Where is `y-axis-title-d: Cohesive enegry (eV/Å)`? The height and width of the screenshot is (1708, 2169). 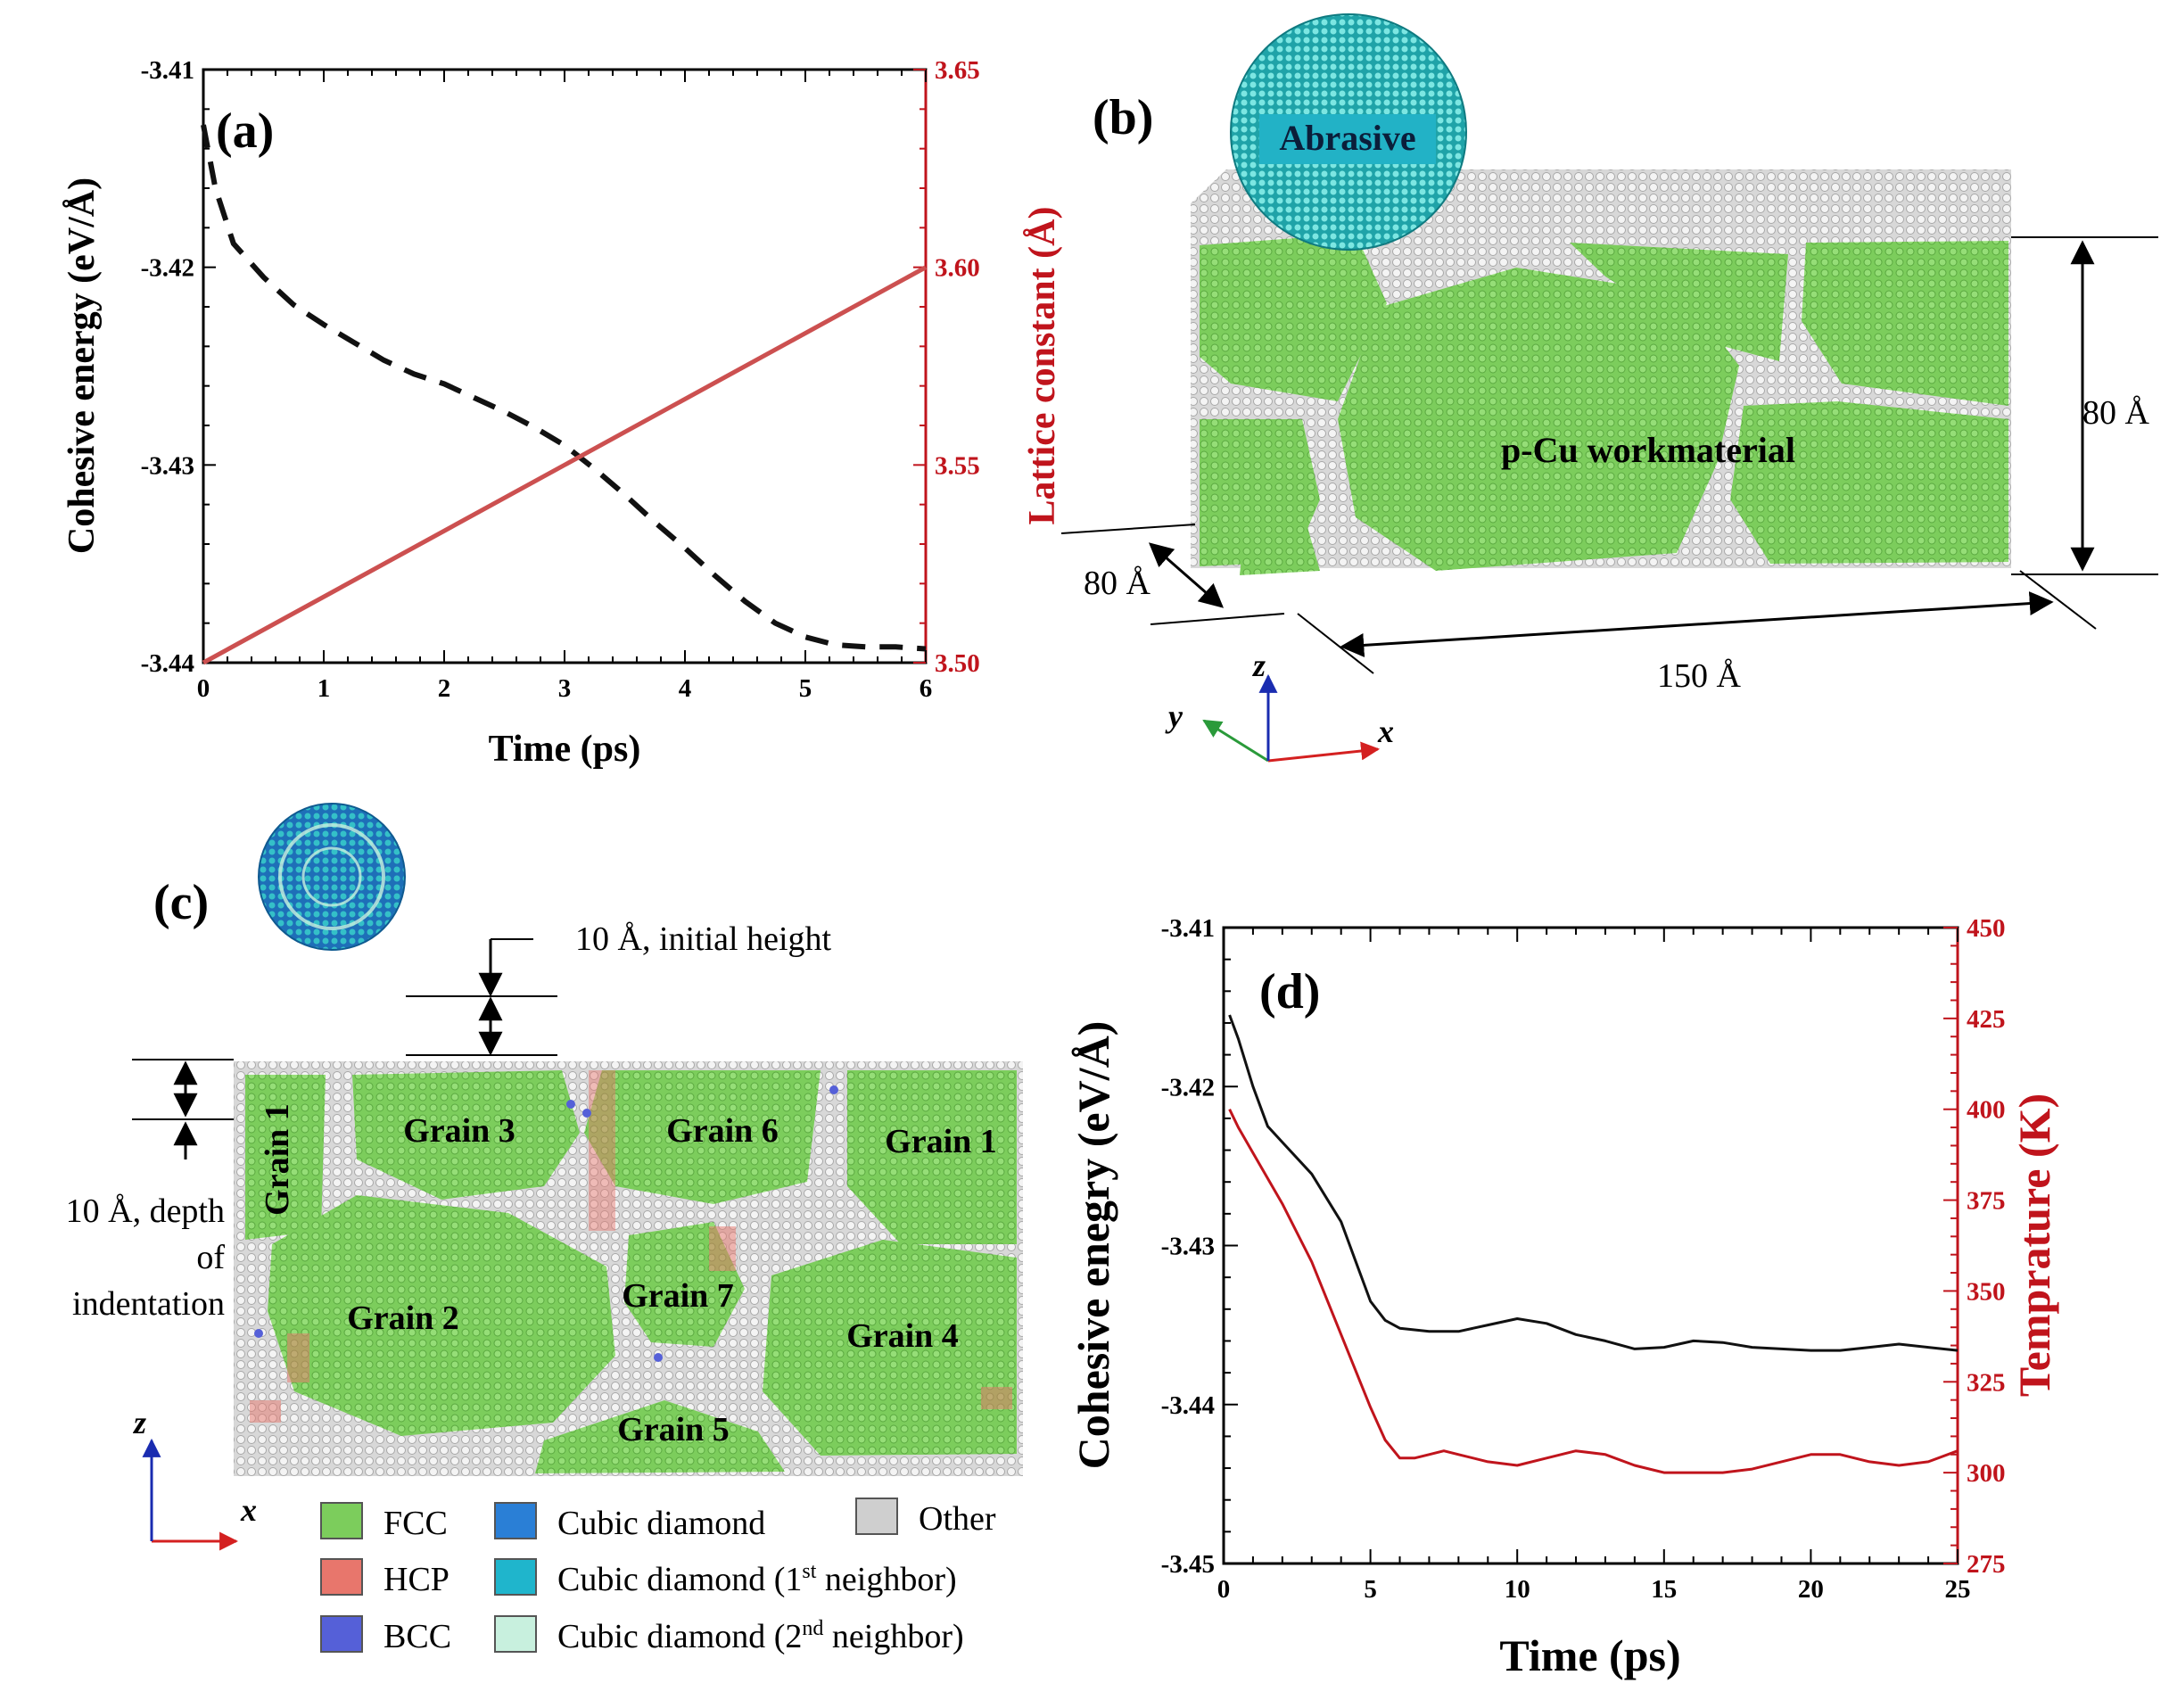 y-axis-title-d: Cohesive enegry (eV/Å) is located at coordinates (1093, 1246).